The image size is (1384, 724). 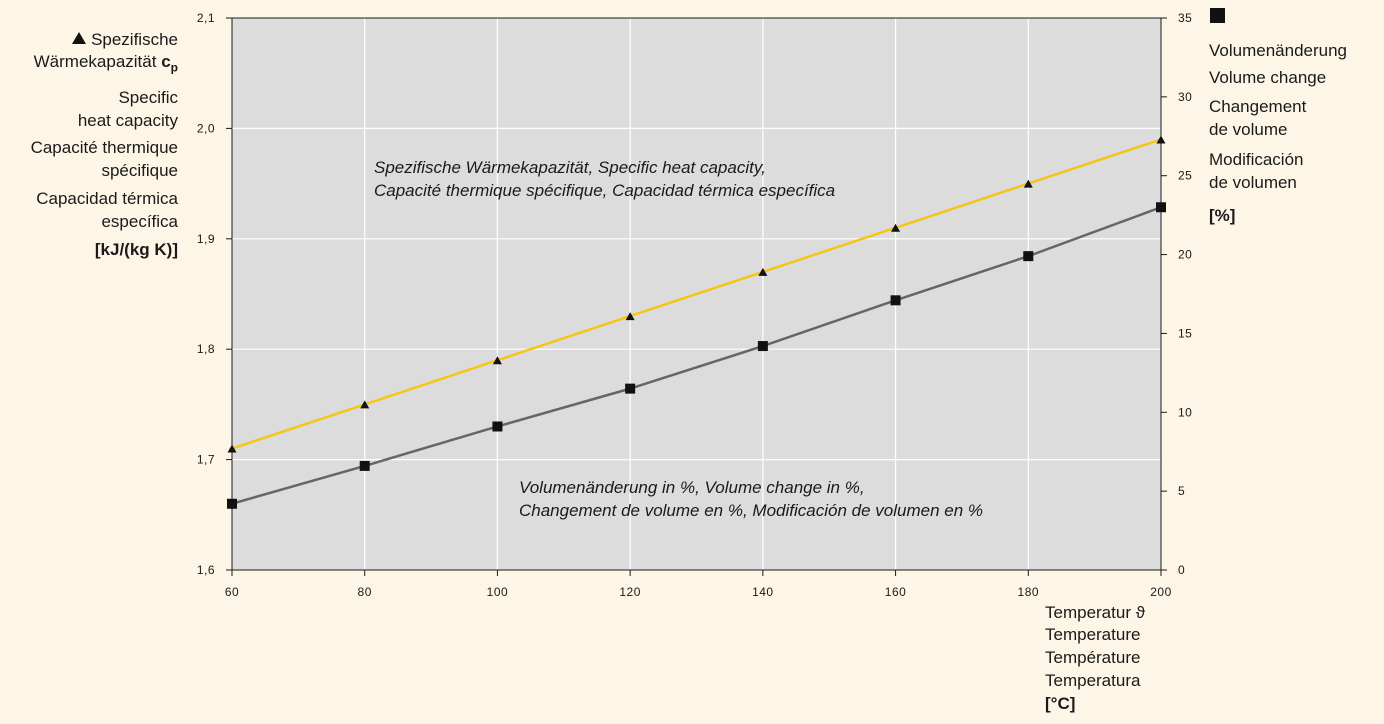 What do you see at coordinates (630, 592) in the screenshot?
I see `x-tick-label: 120` at bounding box center [630, 592].